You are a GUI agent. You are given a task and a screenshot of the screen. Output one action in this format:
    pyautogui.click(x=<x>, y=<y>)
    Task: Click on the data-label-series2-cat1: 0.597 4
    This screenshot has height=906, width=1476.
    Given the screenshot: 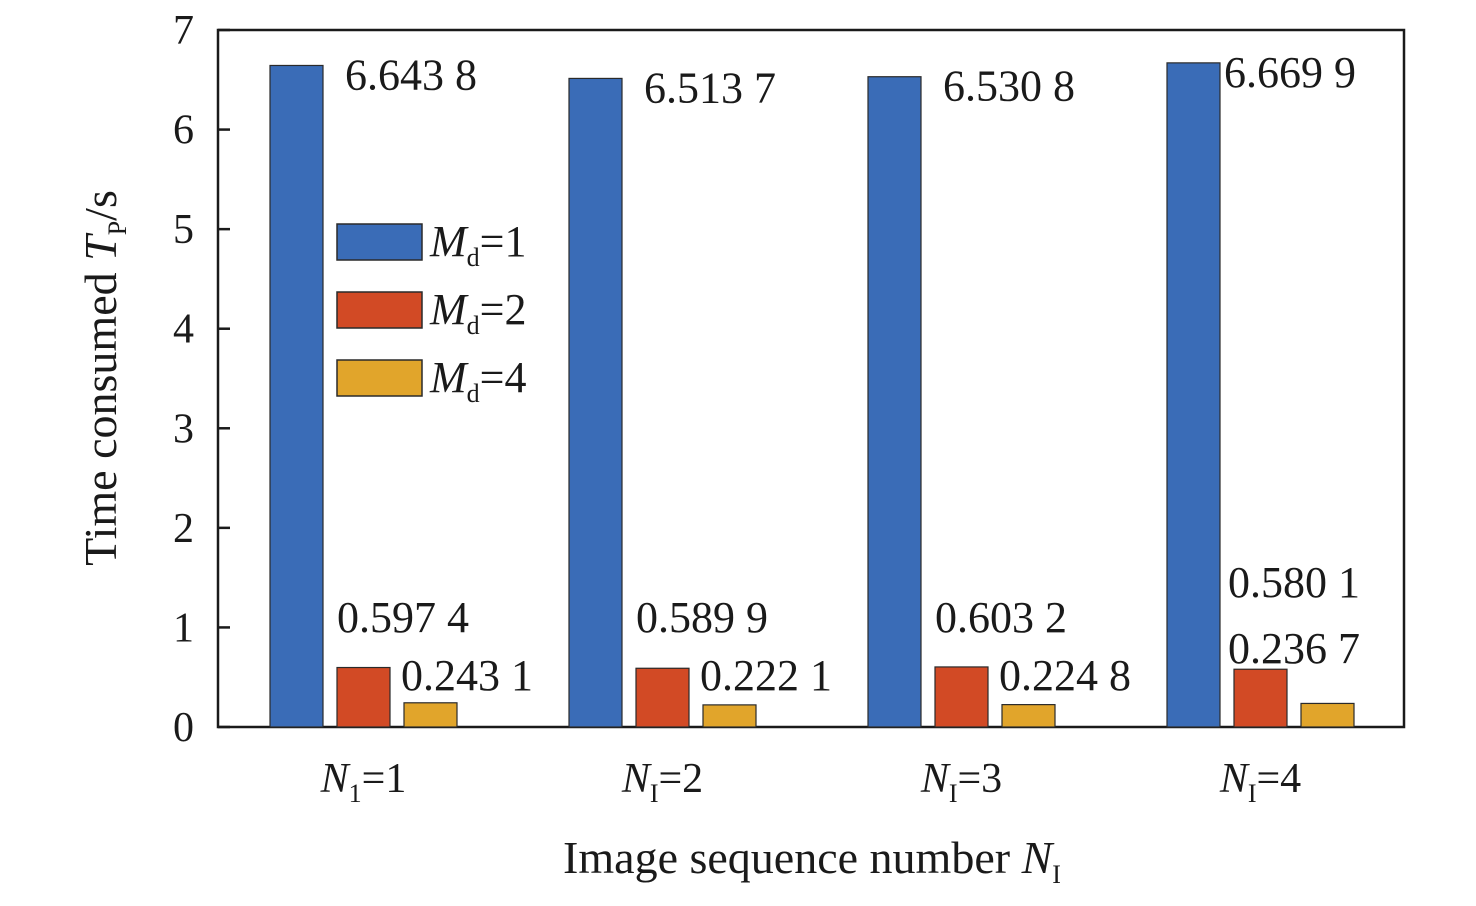 What is the action you would take?
    pyautogui.click(x=403, y=617)
    